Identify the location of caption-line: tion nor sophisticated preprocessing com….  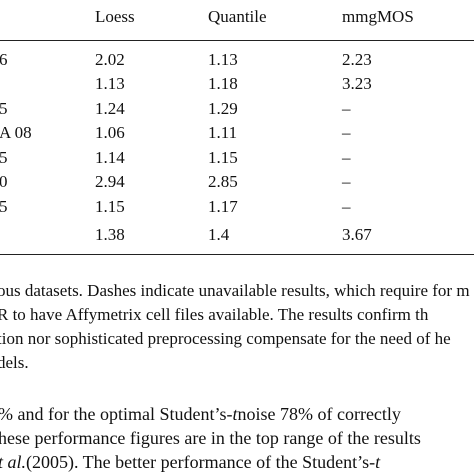
(225, 338).